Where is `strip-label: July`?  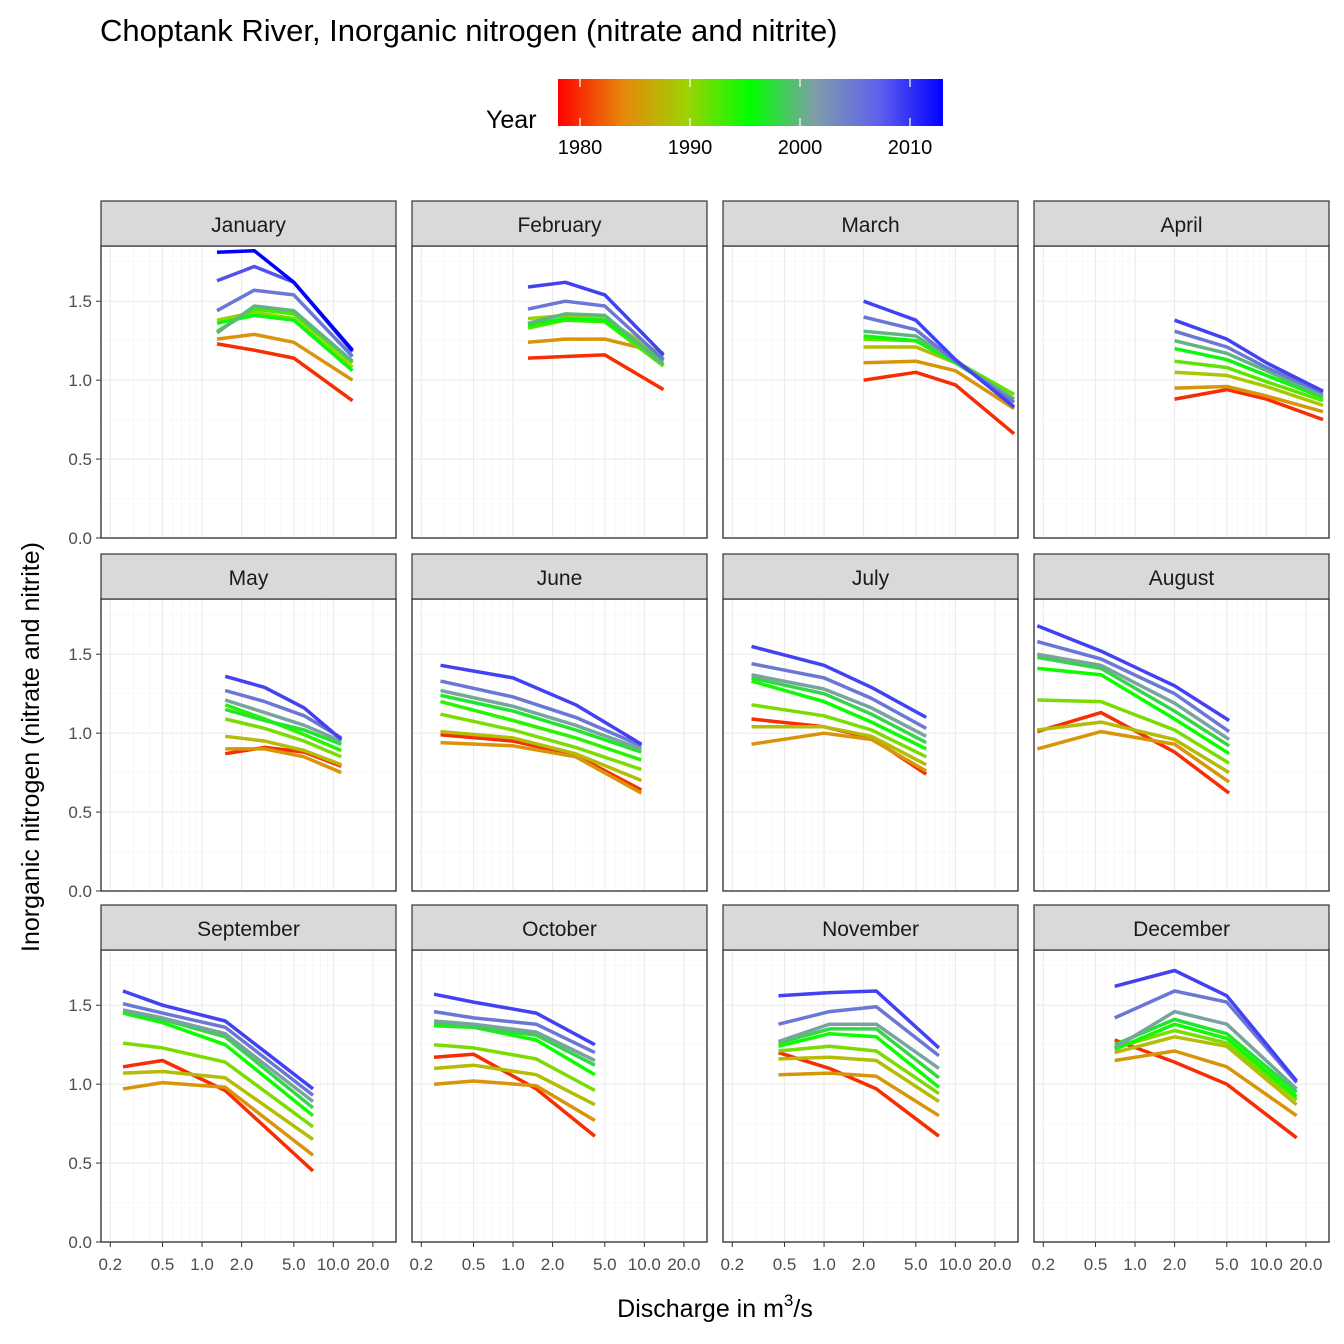
strip-label: July is located at coordinates (871, 578).